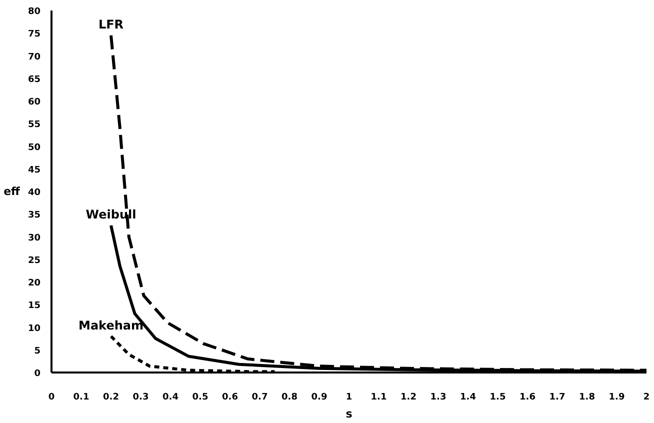  I want to click on x-tick-label: 1.3, so click(438, 397).